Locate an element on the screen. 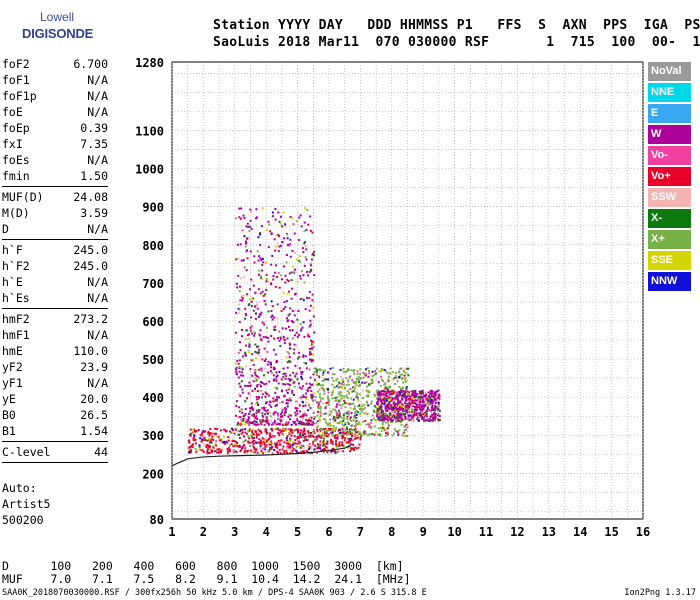 The image size is (700, 600). param-name: h`F is located at coordinates (12, 250).